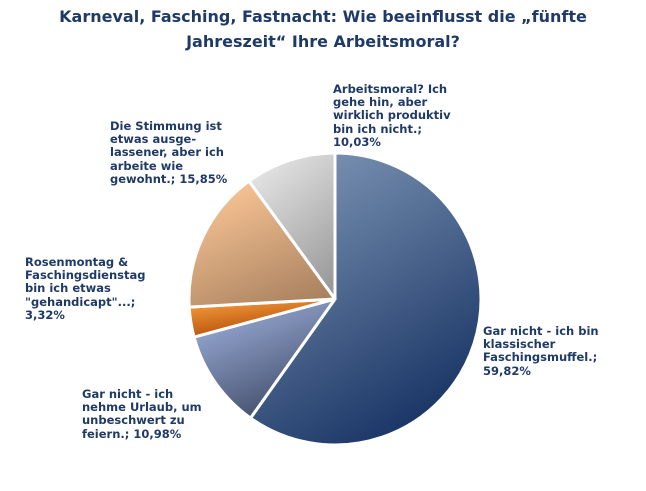  What do you see at coordinates (80, 301) in the screenshot?
I see `label-line: "gehandicapt"...;` at bounding box center [80, 301].